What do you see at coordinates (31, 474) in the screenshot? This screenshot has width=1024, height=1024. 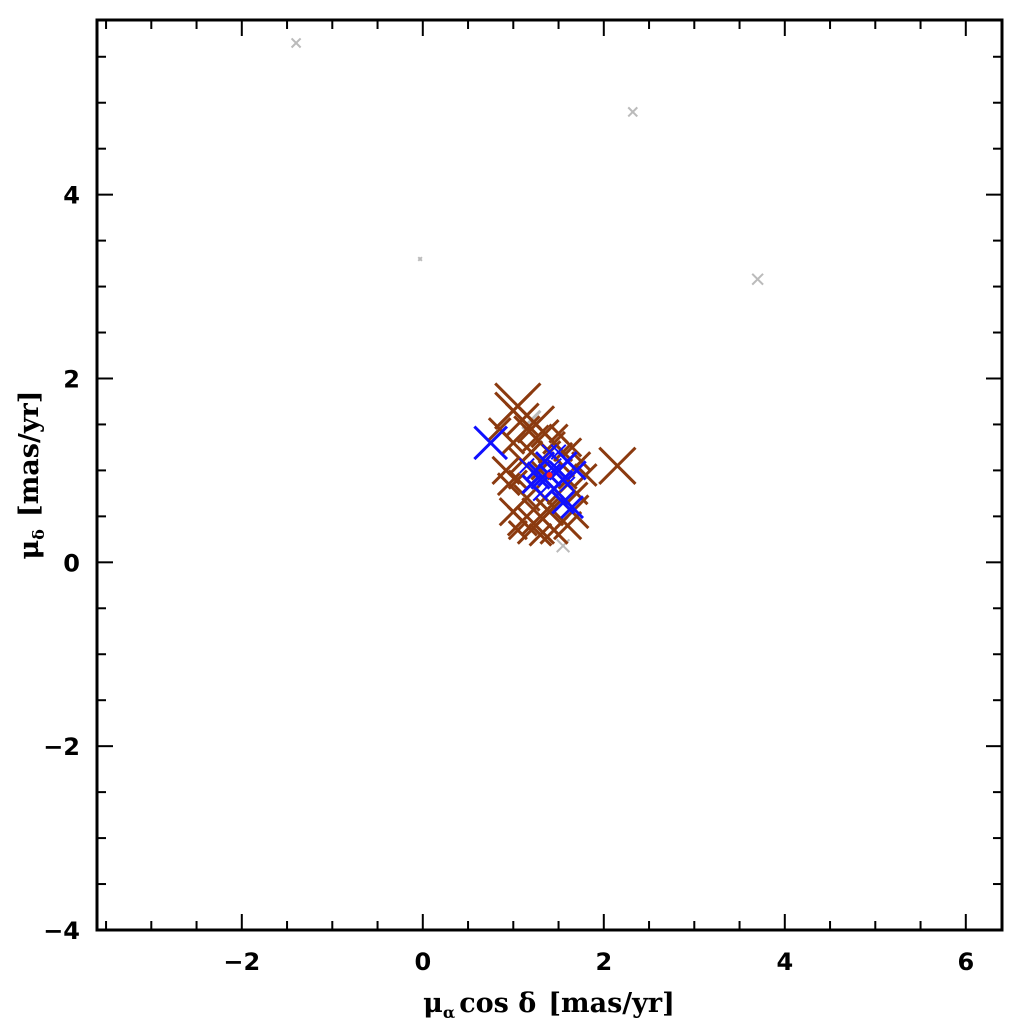 I see `y-axis-label: μδ[mas/yr]` at bounding box center [31, 474].